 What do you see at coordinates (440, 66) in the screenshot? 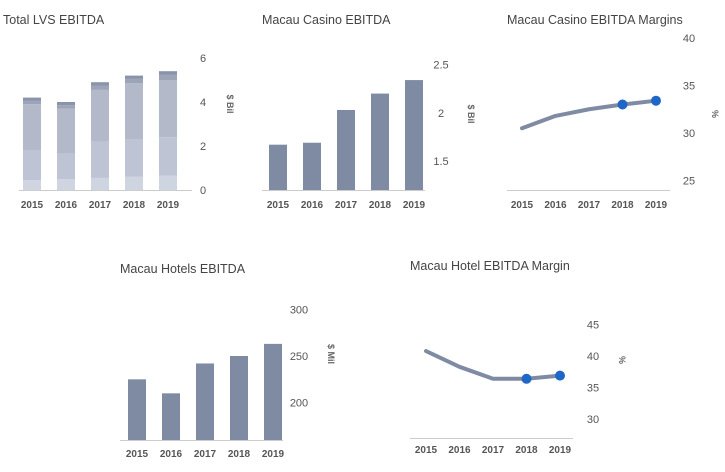
I see `y-tick-label: 2.5` at bounding box center [440, 66].